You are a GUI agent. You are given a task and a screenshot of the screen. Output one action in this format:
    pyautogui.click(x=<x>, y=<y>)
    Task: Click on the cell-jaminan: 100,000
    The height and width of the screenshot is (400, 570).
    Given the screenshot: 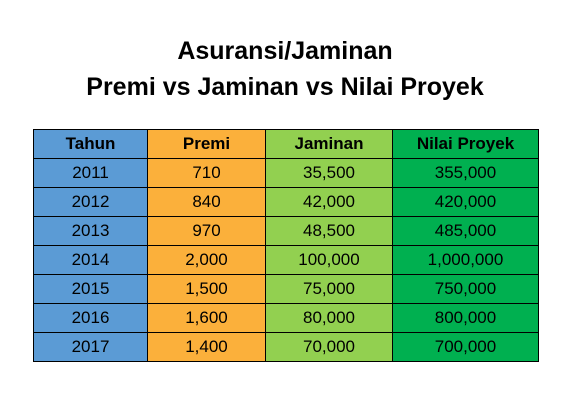 What is the action you would take?
    pyautogui.click(x=329, y=260)
    